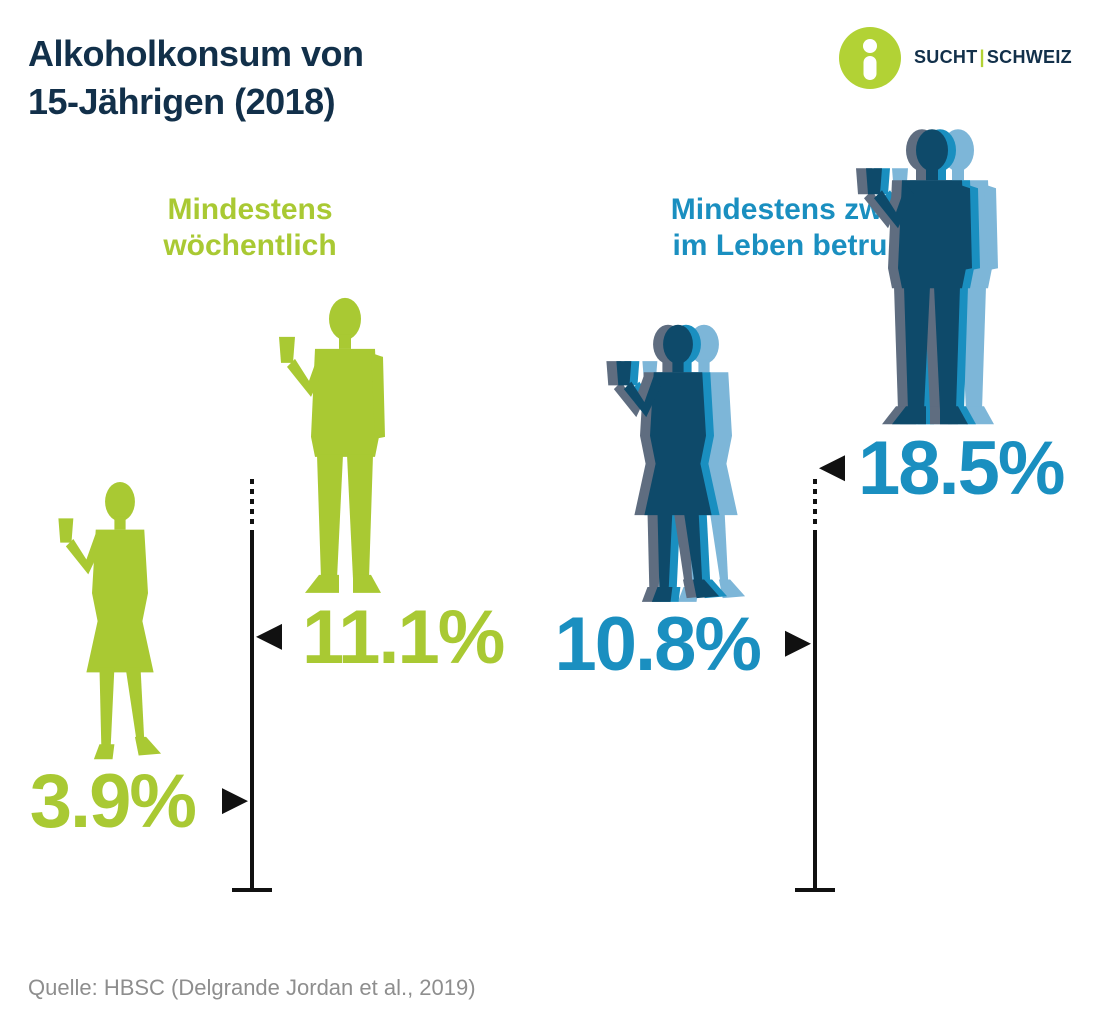  What do you see at coordinates (120, 601) in the screenshot?
I see `figure-weekly-girl-body` at bounding box center [120, 601].